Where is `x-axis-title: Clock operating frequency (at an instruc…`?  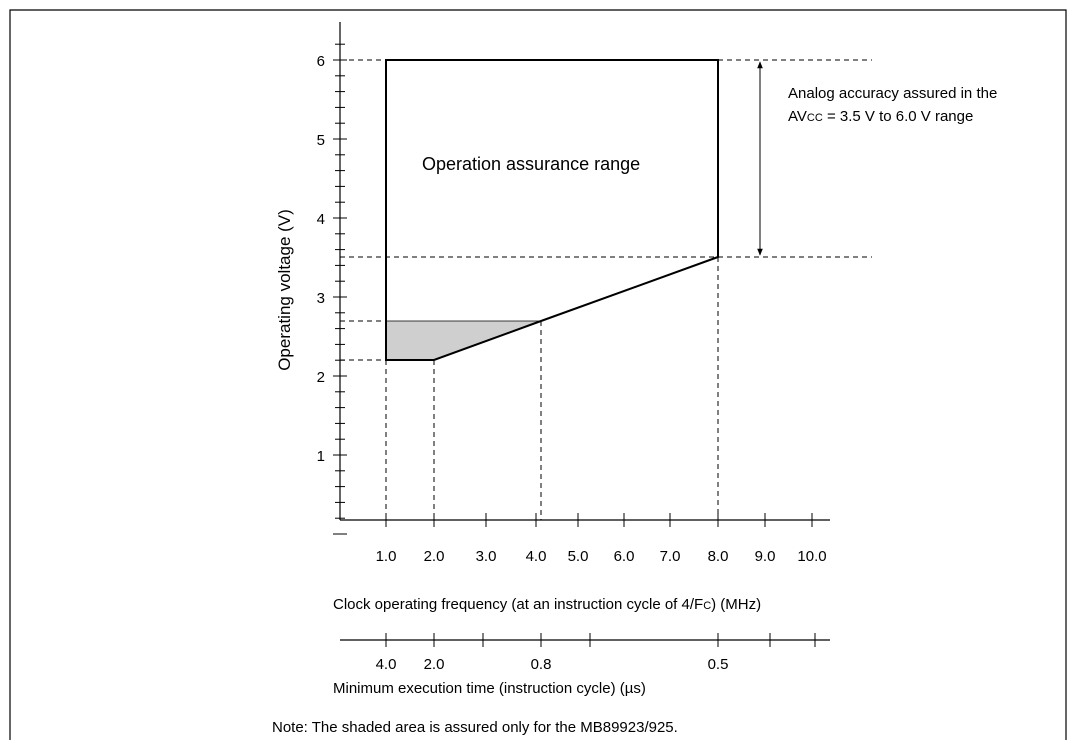
x-axis-title: Clock operating frequency (at an instruc… is located at coordinates (547, 604).